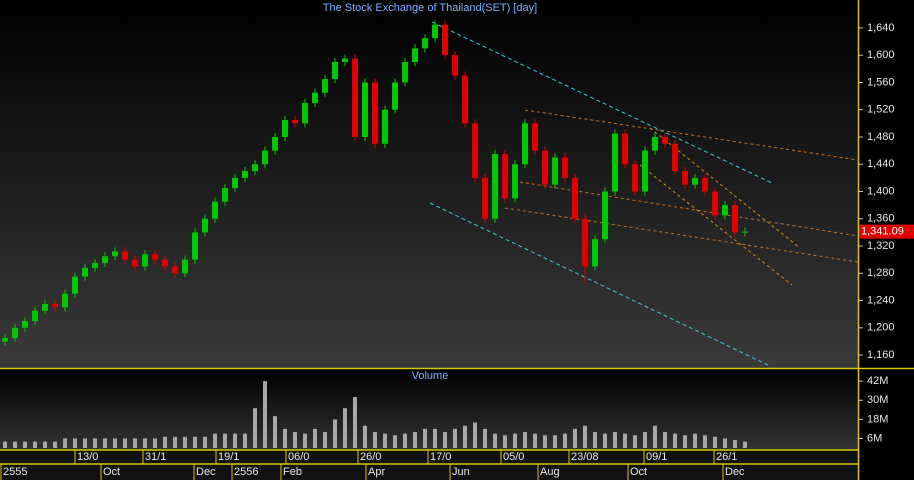 This screenshot has height=480, width=914. Describe the element at coordinates (246, 472) in the screenshot. I see `x-tick-label: 2556` at that location.